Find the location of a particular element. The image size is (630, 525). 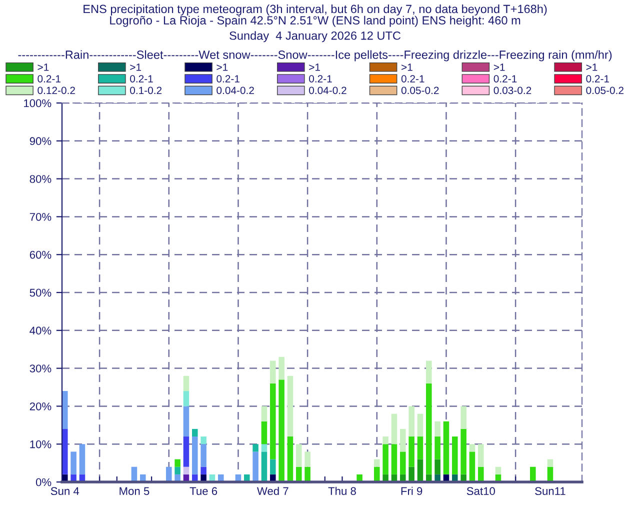

x-tick-label: Sun11 is located at coordinates (550, 491).